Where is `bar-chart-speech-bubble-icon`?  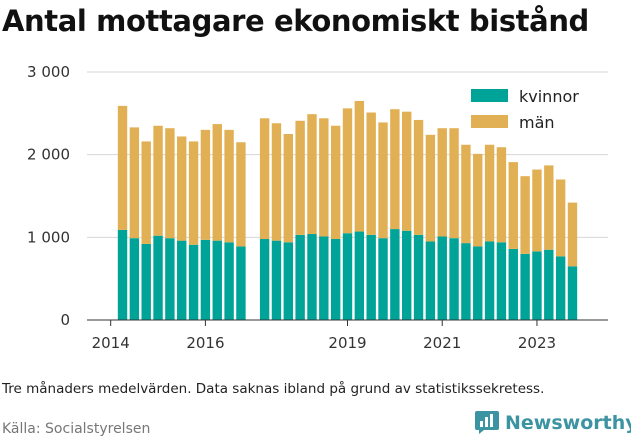
bar-chart-speech-bubble-icon is located at coordinates (487, 422).